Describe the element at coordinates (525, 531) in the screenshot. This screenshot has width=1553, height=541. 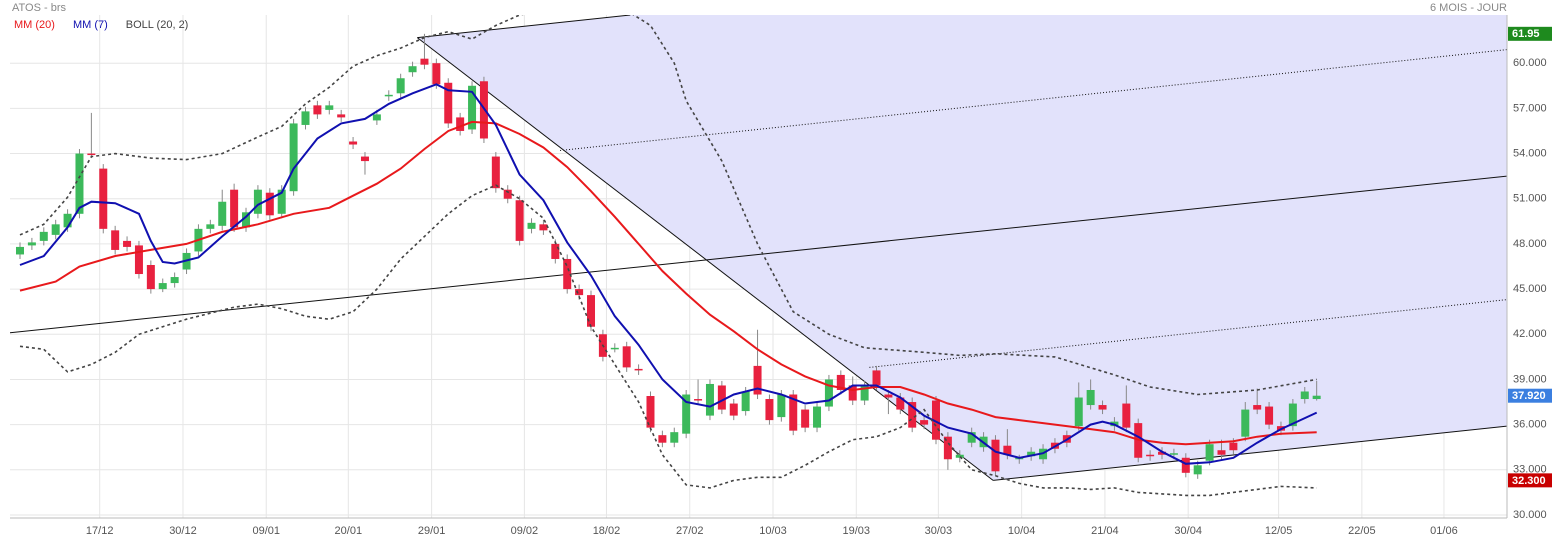
I see `x-tick-label: 09/02` at that location.